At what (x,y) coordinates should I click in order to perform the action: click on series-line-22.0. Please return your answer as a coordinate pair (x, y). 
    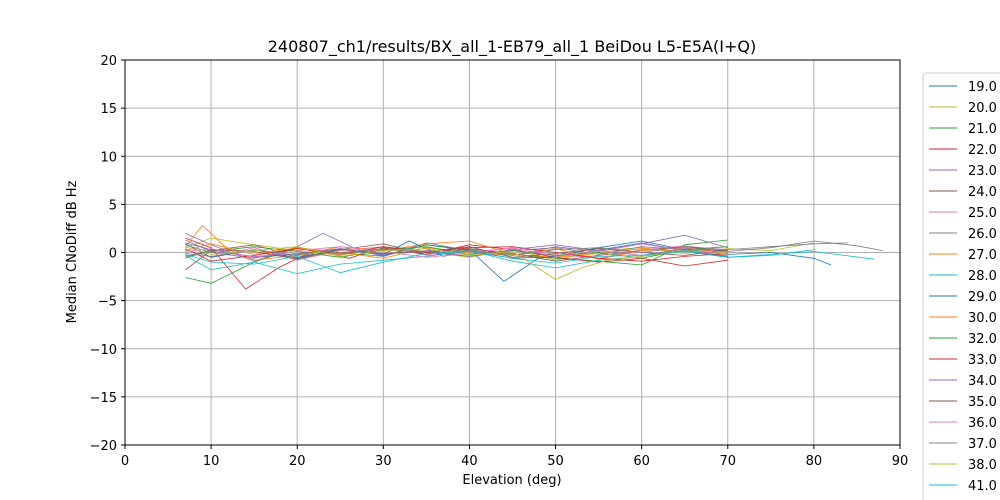
    Looking at the image, I should click on (456, 263).